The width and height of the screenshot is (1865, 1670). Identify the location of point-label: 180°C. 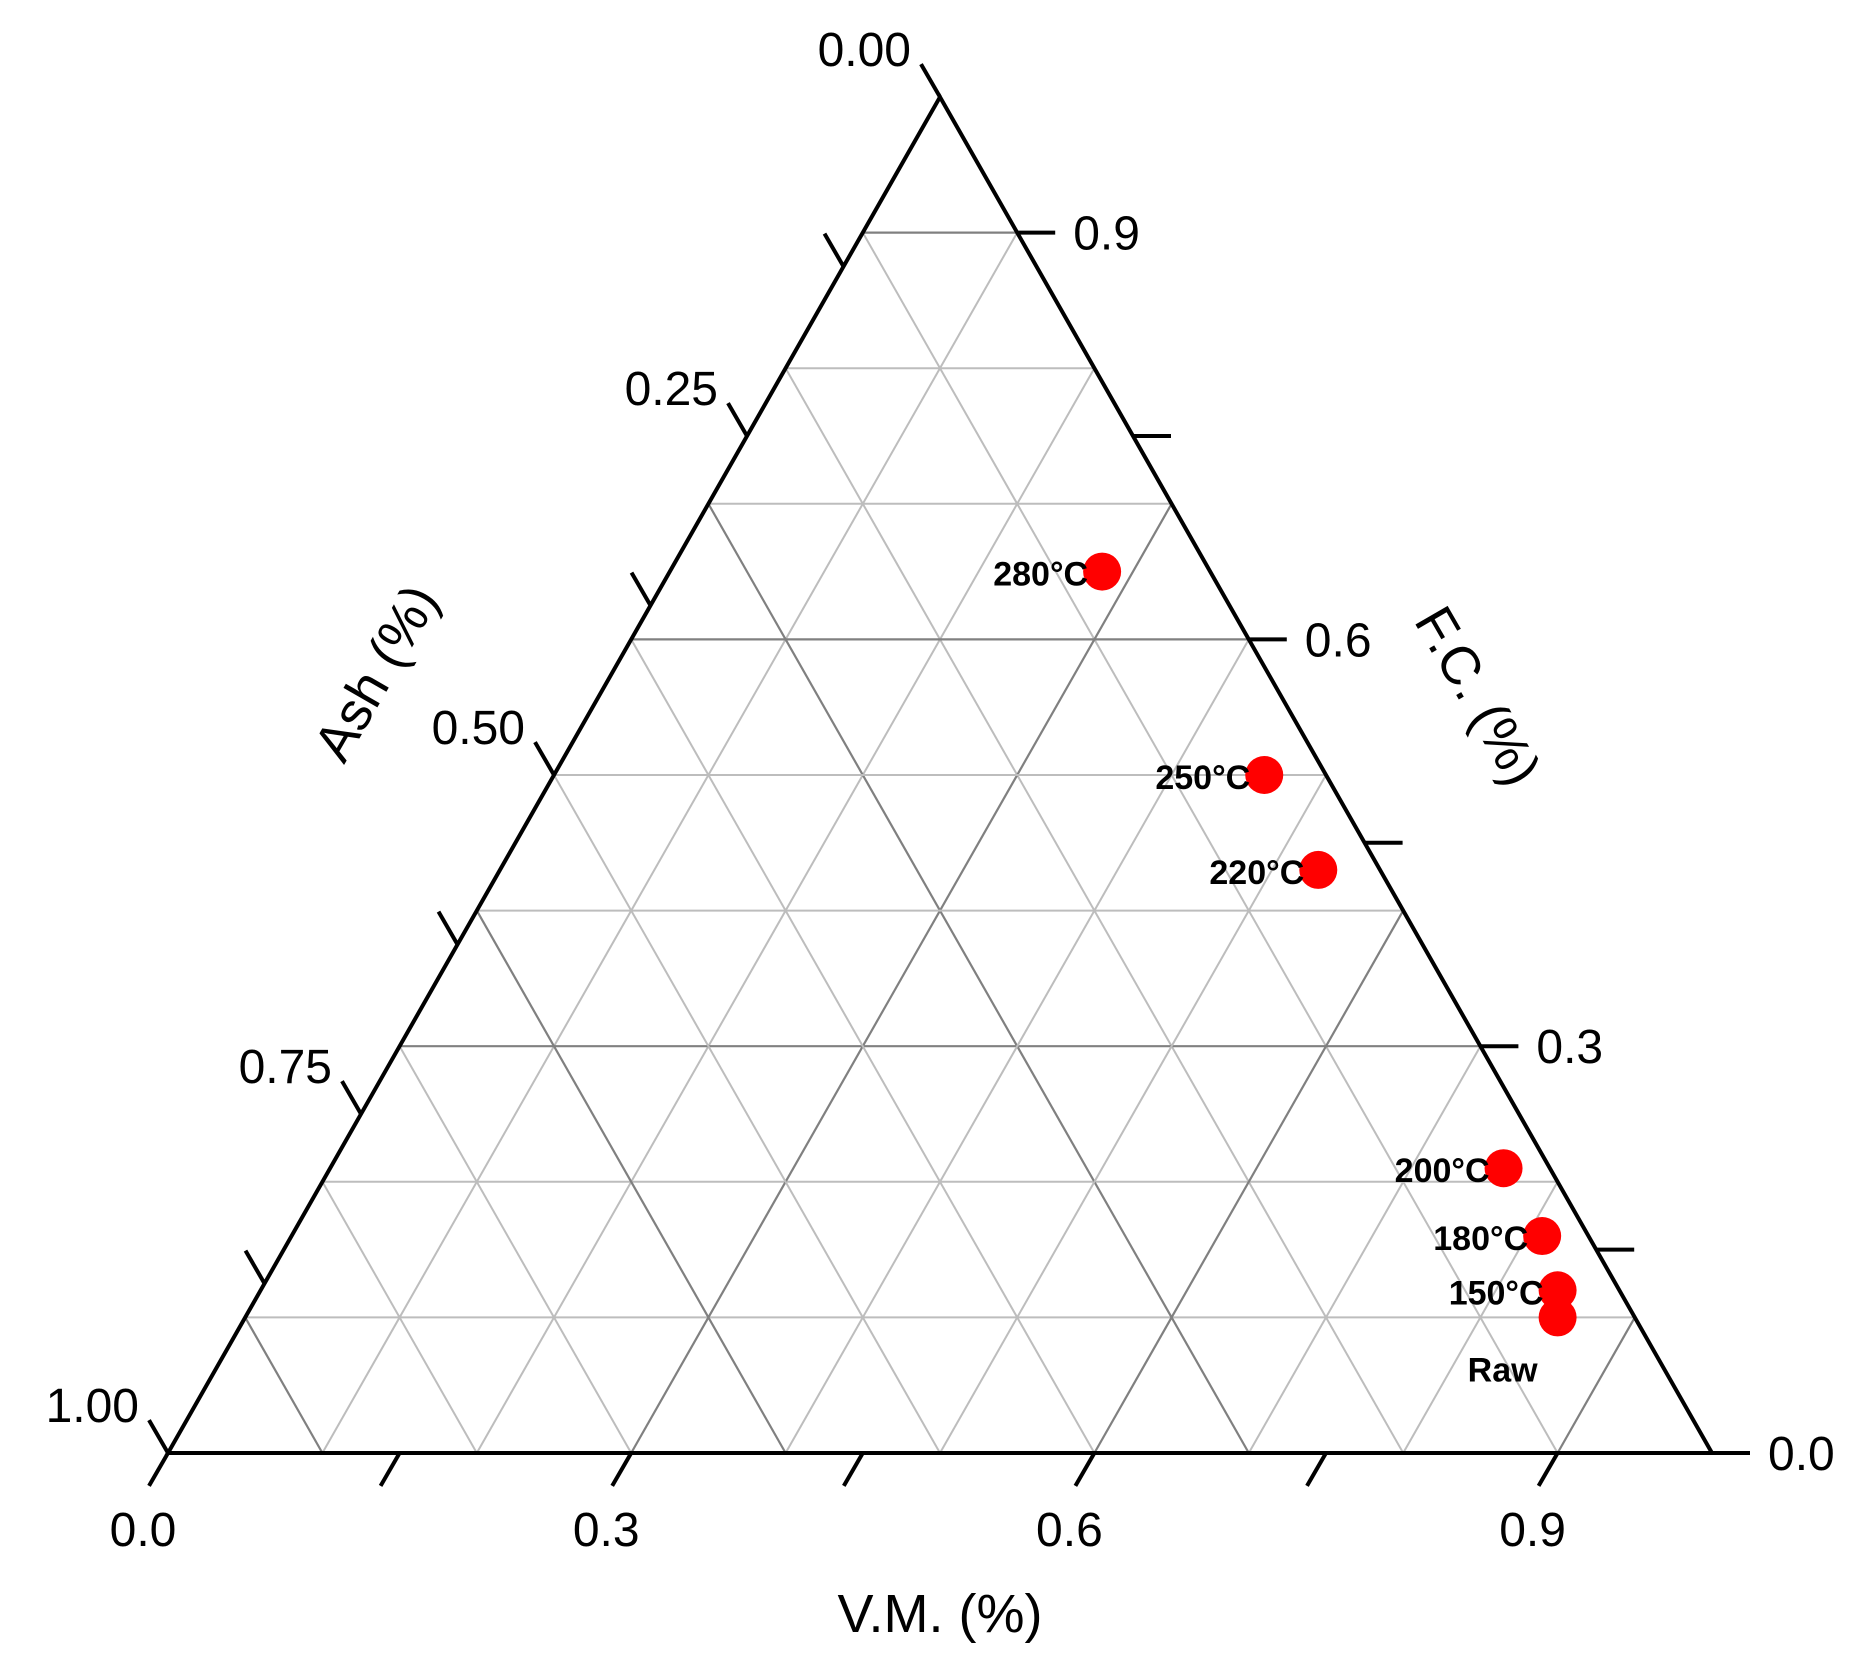
(1480, 1239).